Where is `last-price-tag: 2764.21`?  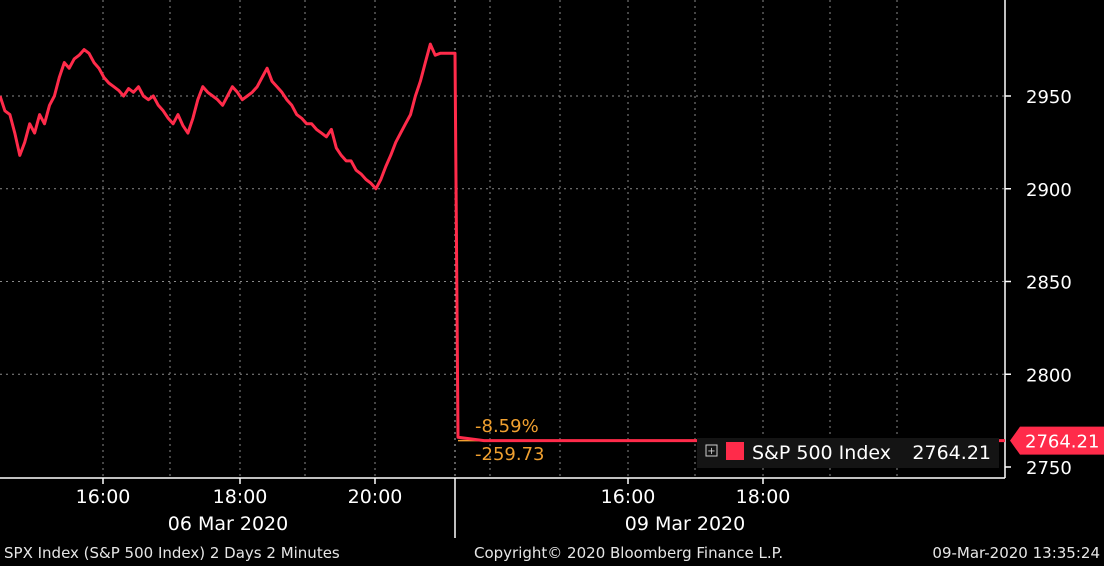
last-price-tag: 2764.21 is located at coordinates (1057, 440).